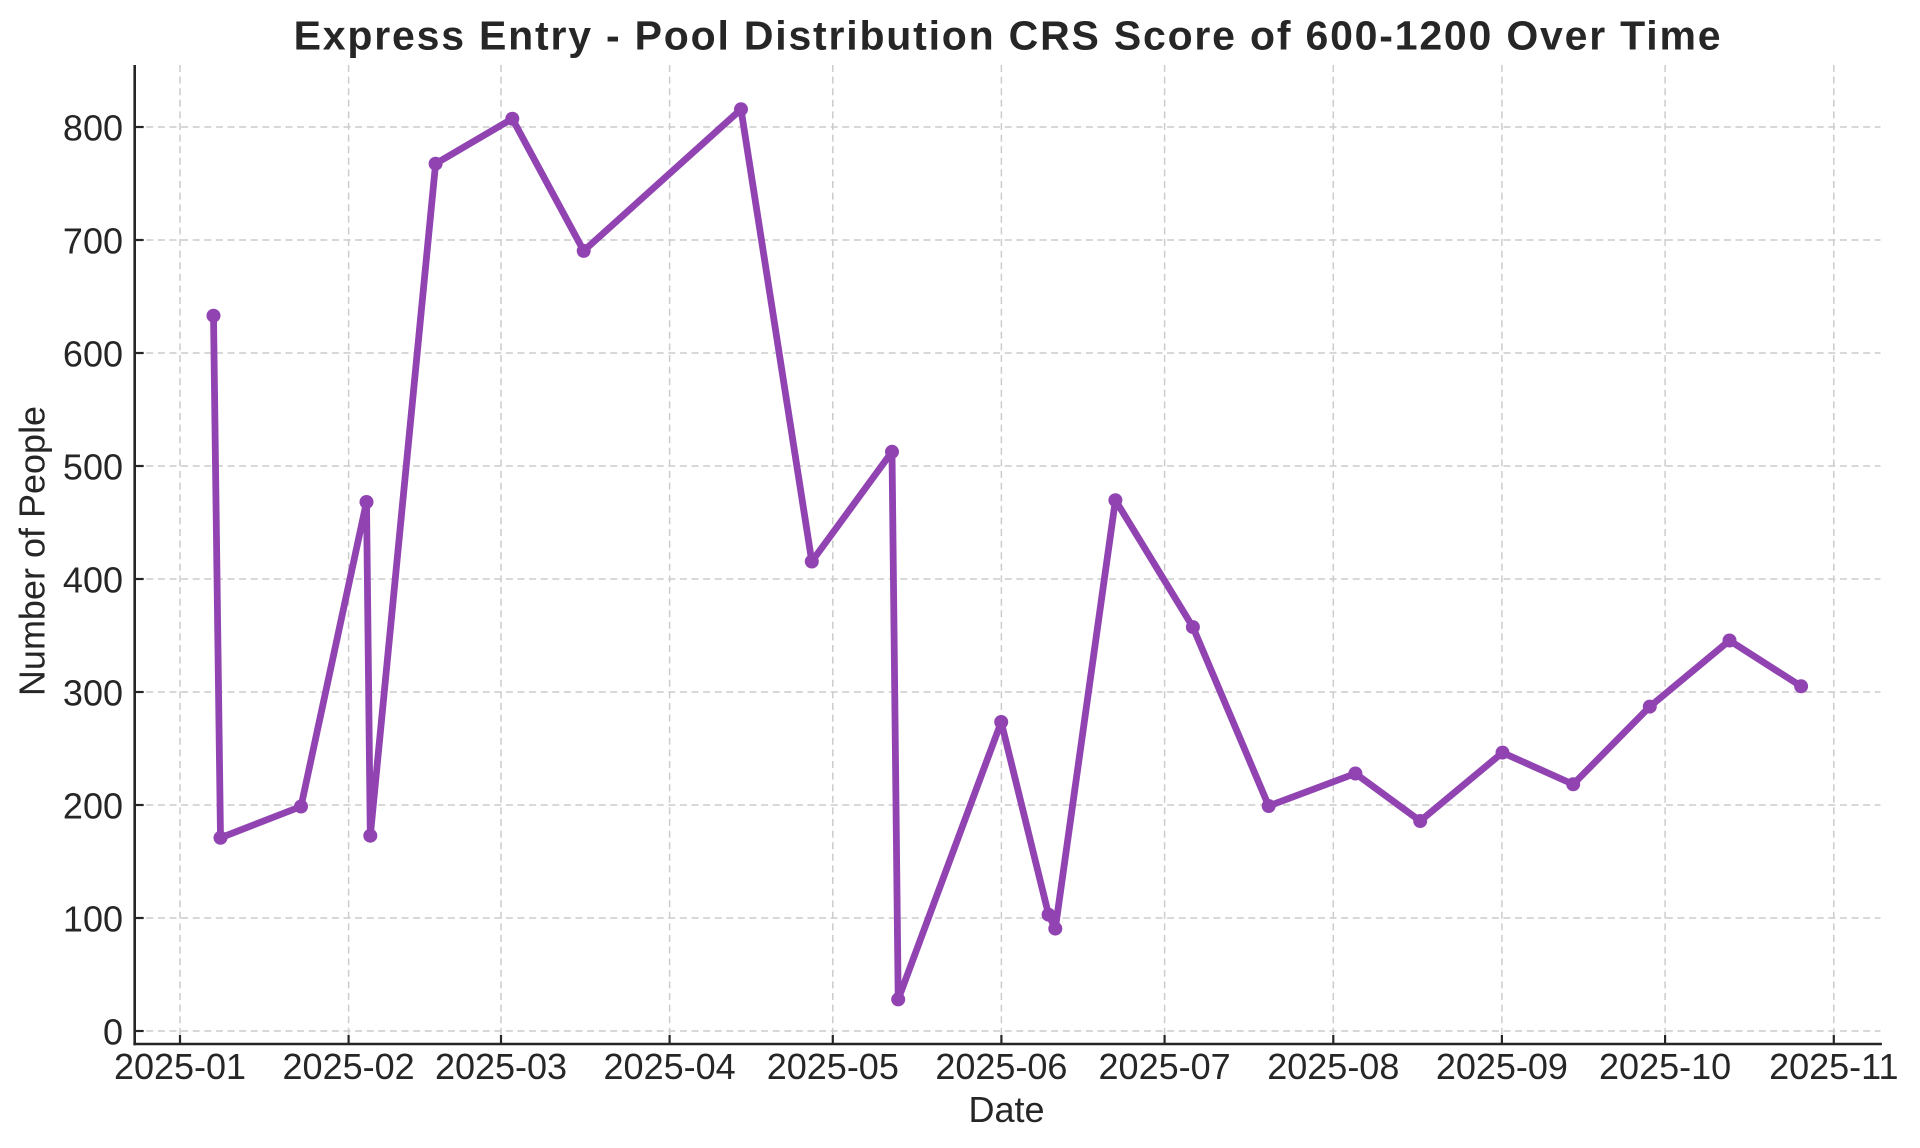 The height and width of the screenshot is (1148, 1920). I want to click on svg-text: 0, so click(113, 1032).